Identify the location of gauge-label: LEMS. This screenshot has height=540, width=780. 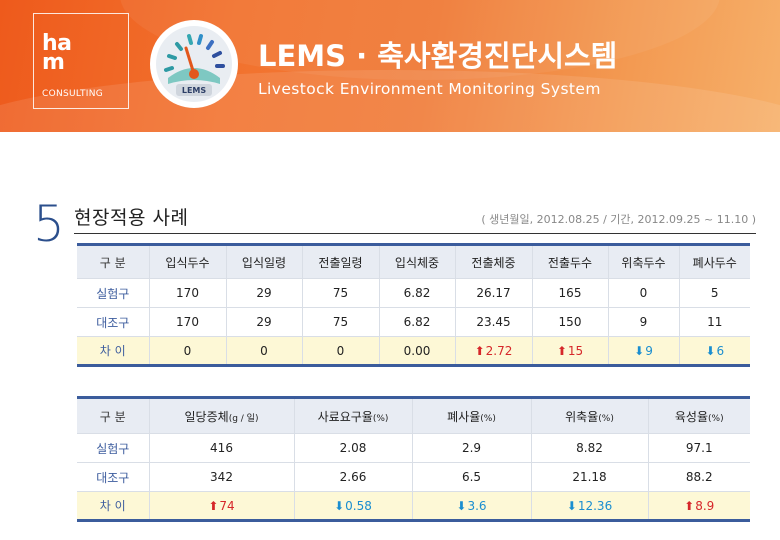
(194, 90).